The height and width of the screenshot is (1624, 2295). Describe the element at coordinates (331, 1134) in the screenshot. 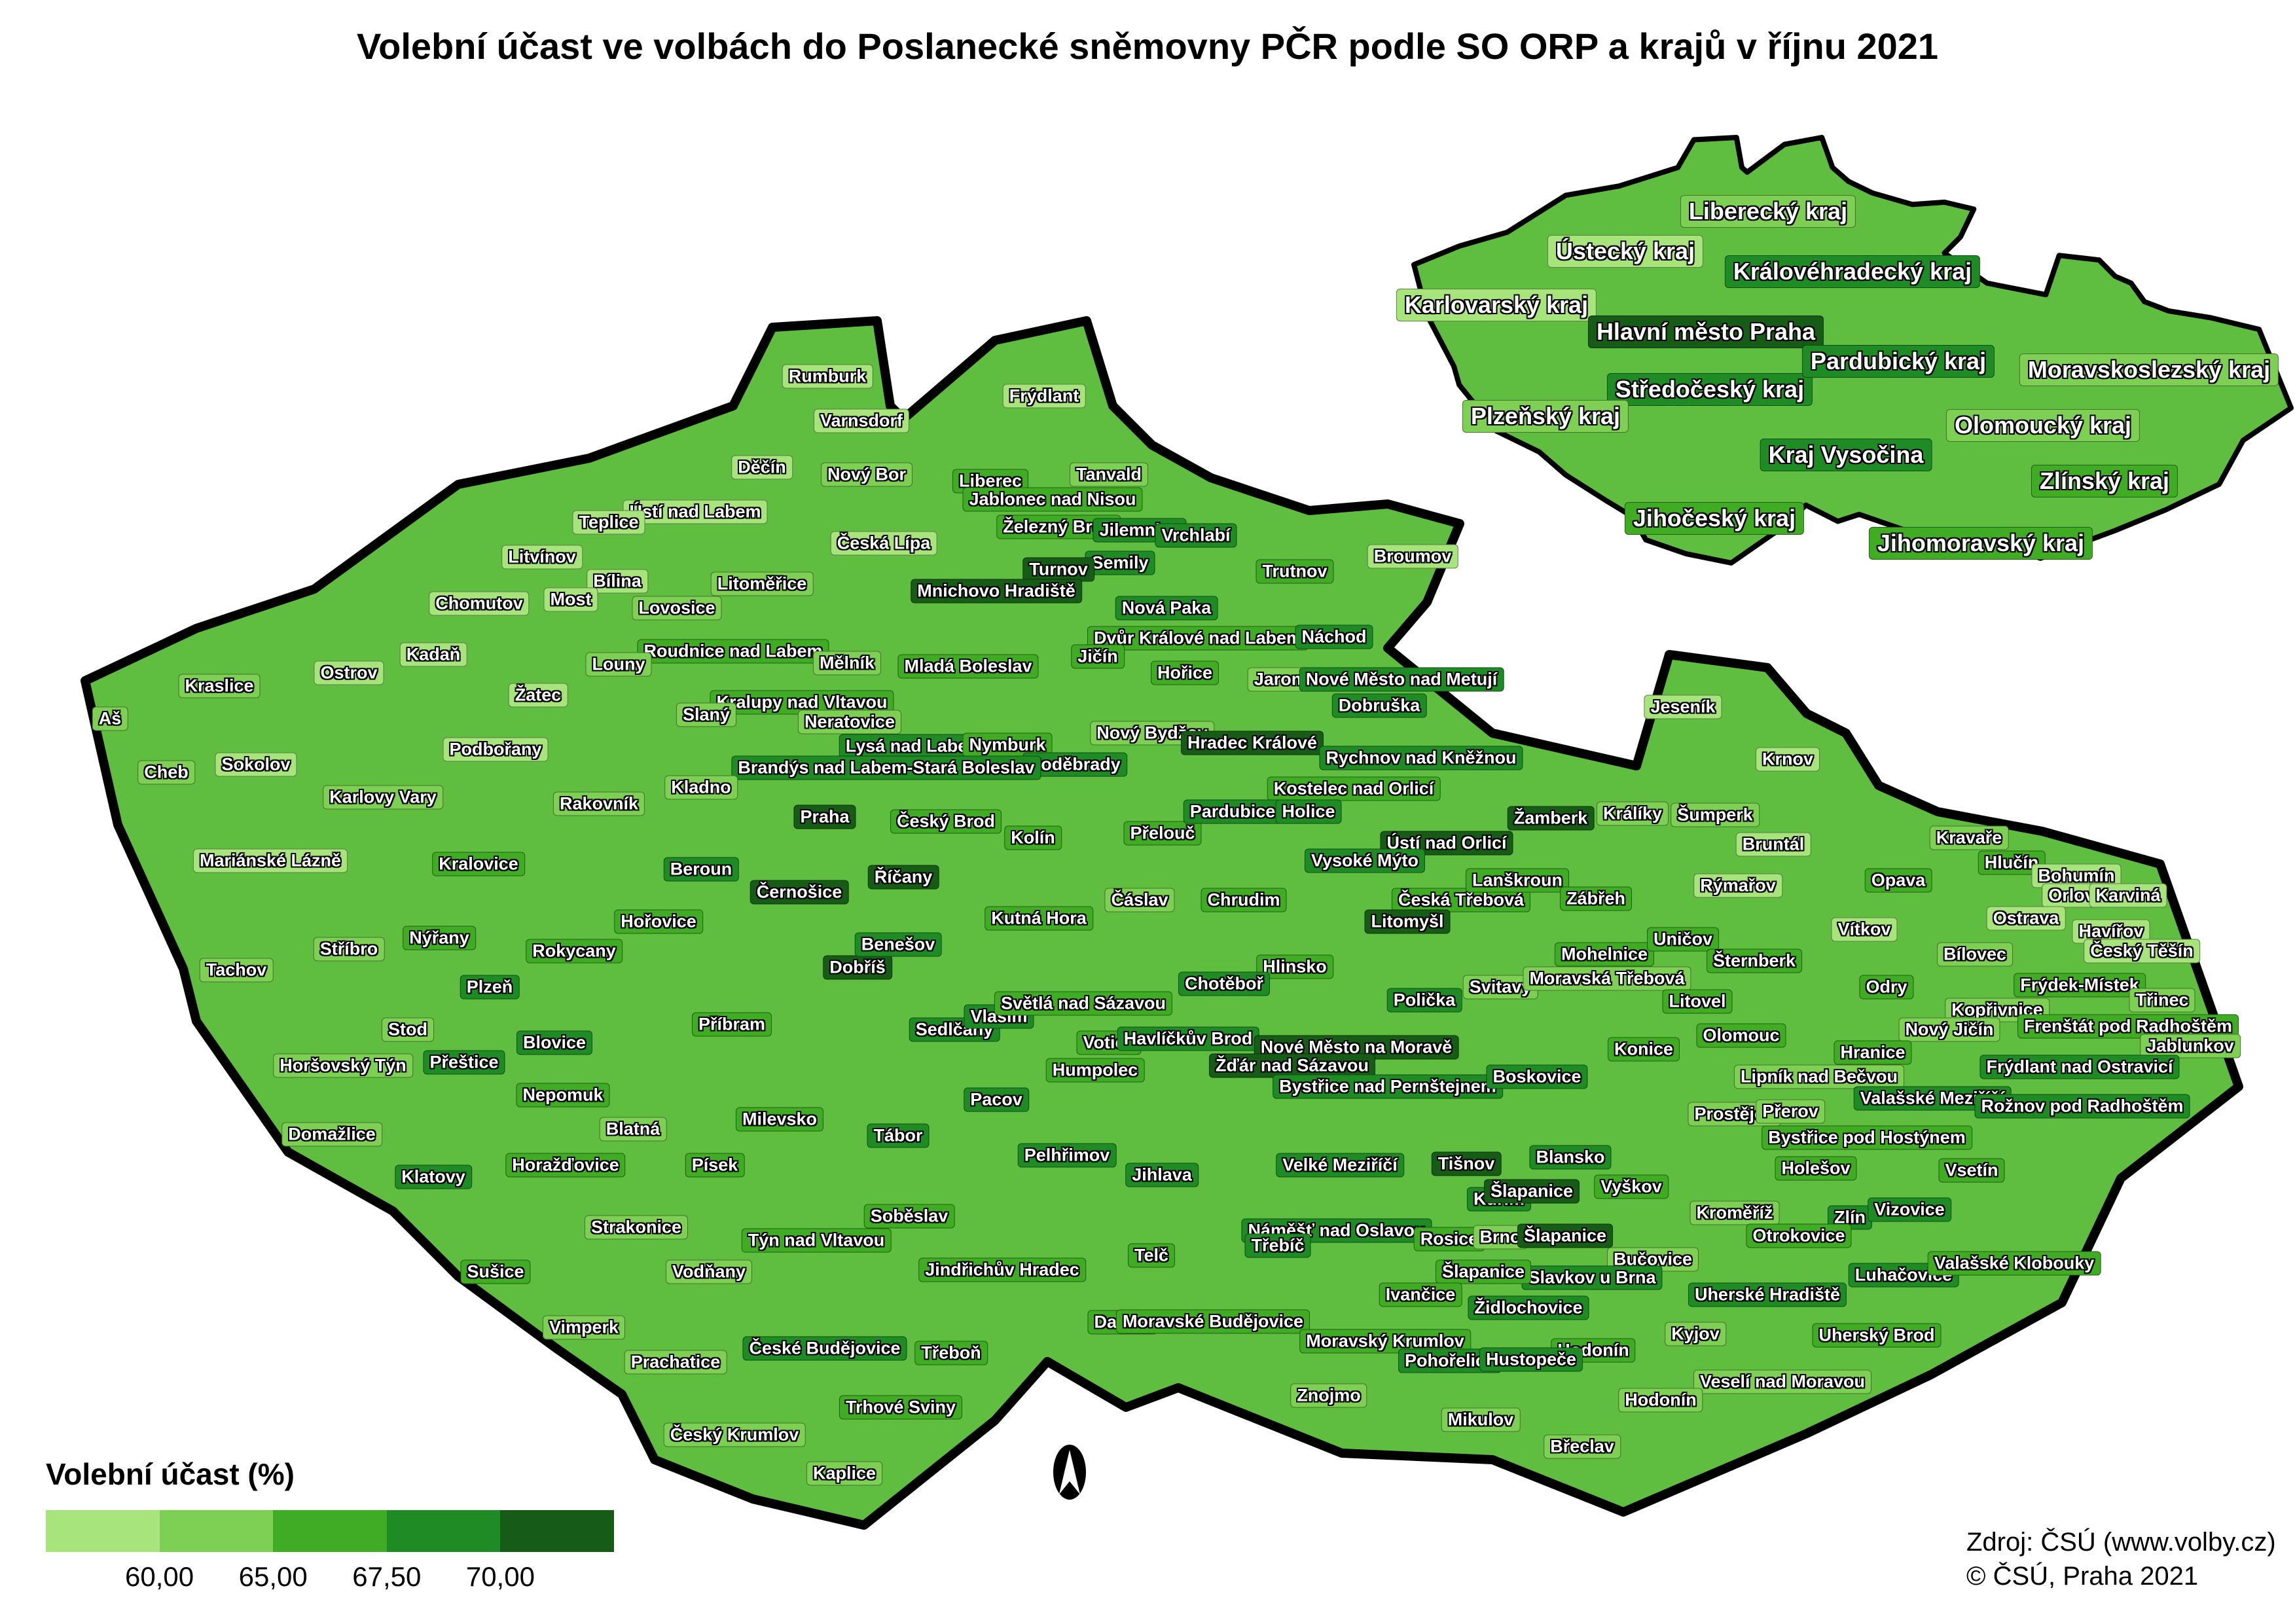

I see `orp-label: Domažlice` at that location.